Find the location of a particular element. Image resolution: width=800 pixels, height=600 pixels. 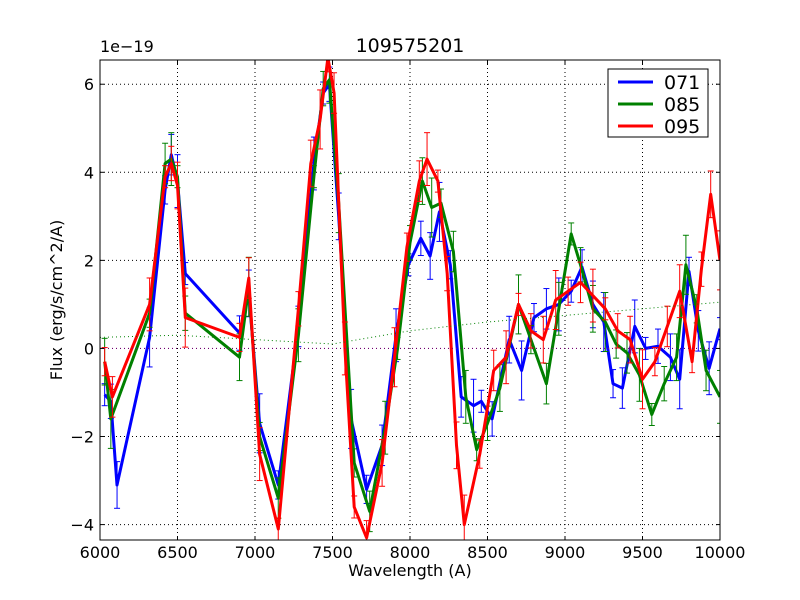

x-tick-label: 6500 is located at coordinates (177, 552).